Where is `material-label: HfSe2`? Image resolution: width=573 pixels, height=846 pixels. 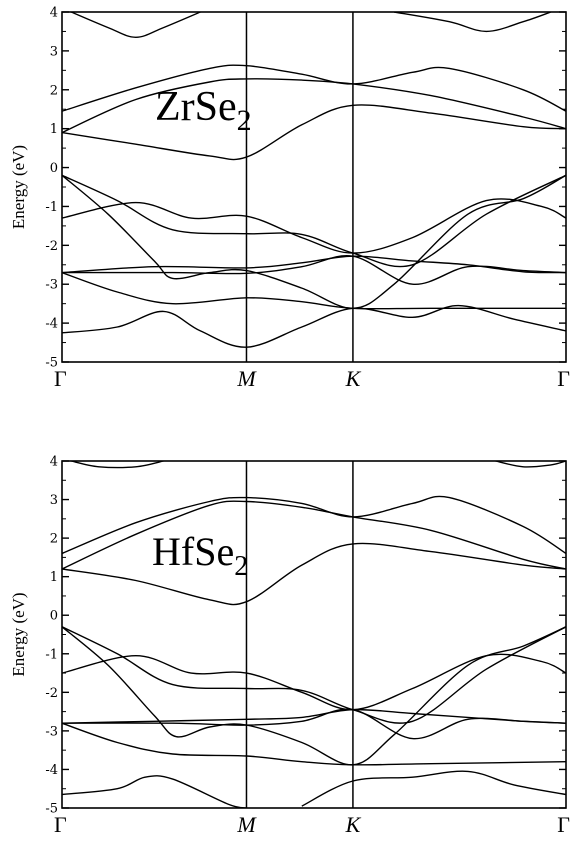
material-label: HfSe2 is located at coordinates (200, 555).